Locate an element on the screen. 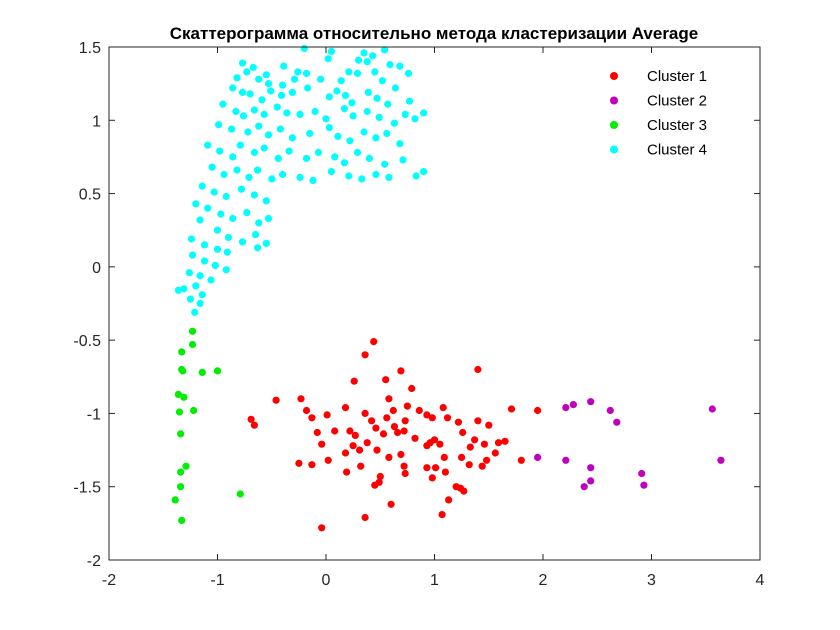  y-tick-label: -1 is located at coordinates (94, 414).